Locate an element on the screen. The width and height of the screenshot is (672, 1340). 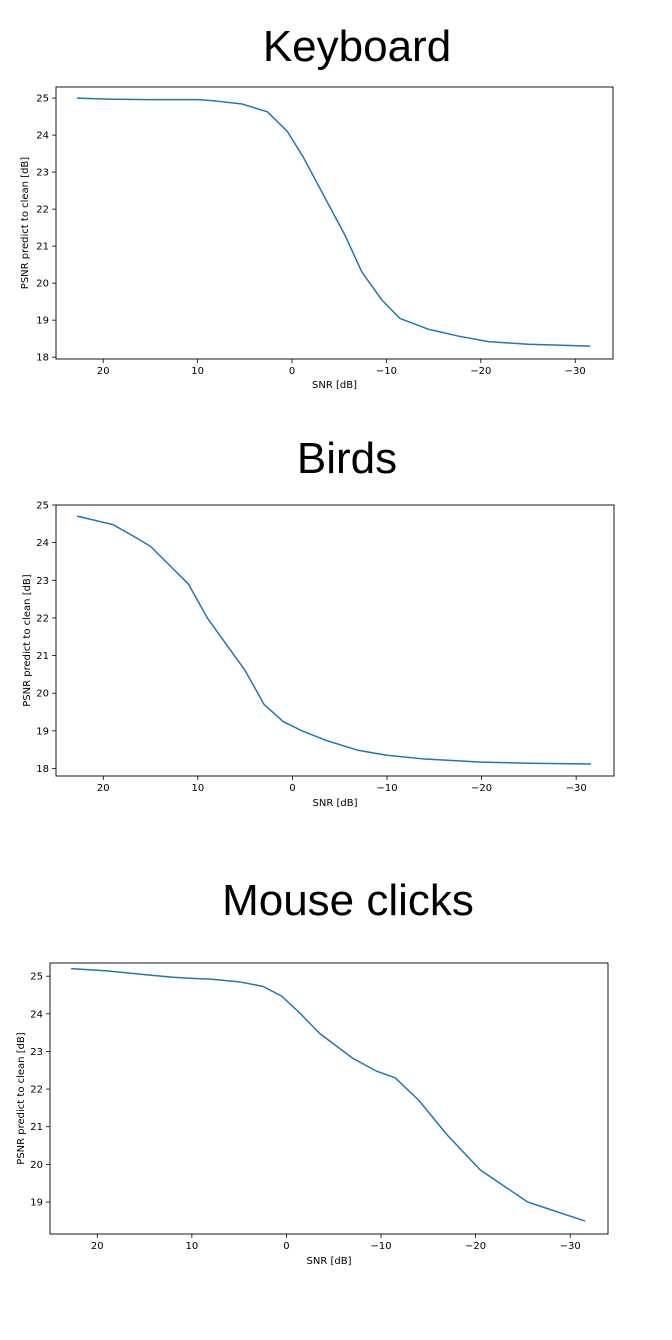
chart-title: Keyboard is located at coordinates (357, 46).